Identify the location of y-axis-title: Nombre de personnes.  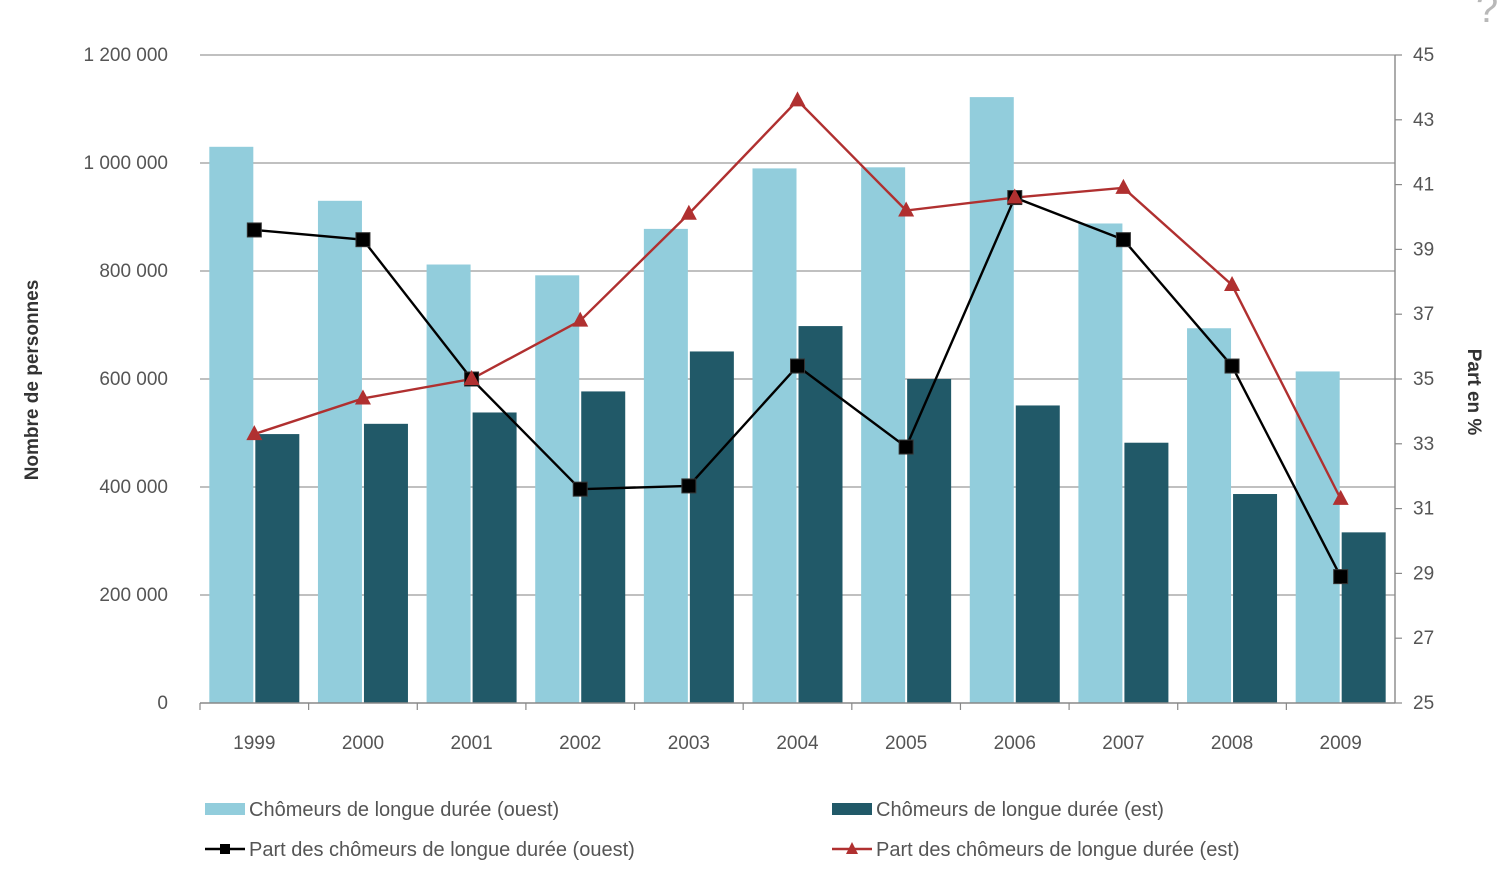
(32, 380).